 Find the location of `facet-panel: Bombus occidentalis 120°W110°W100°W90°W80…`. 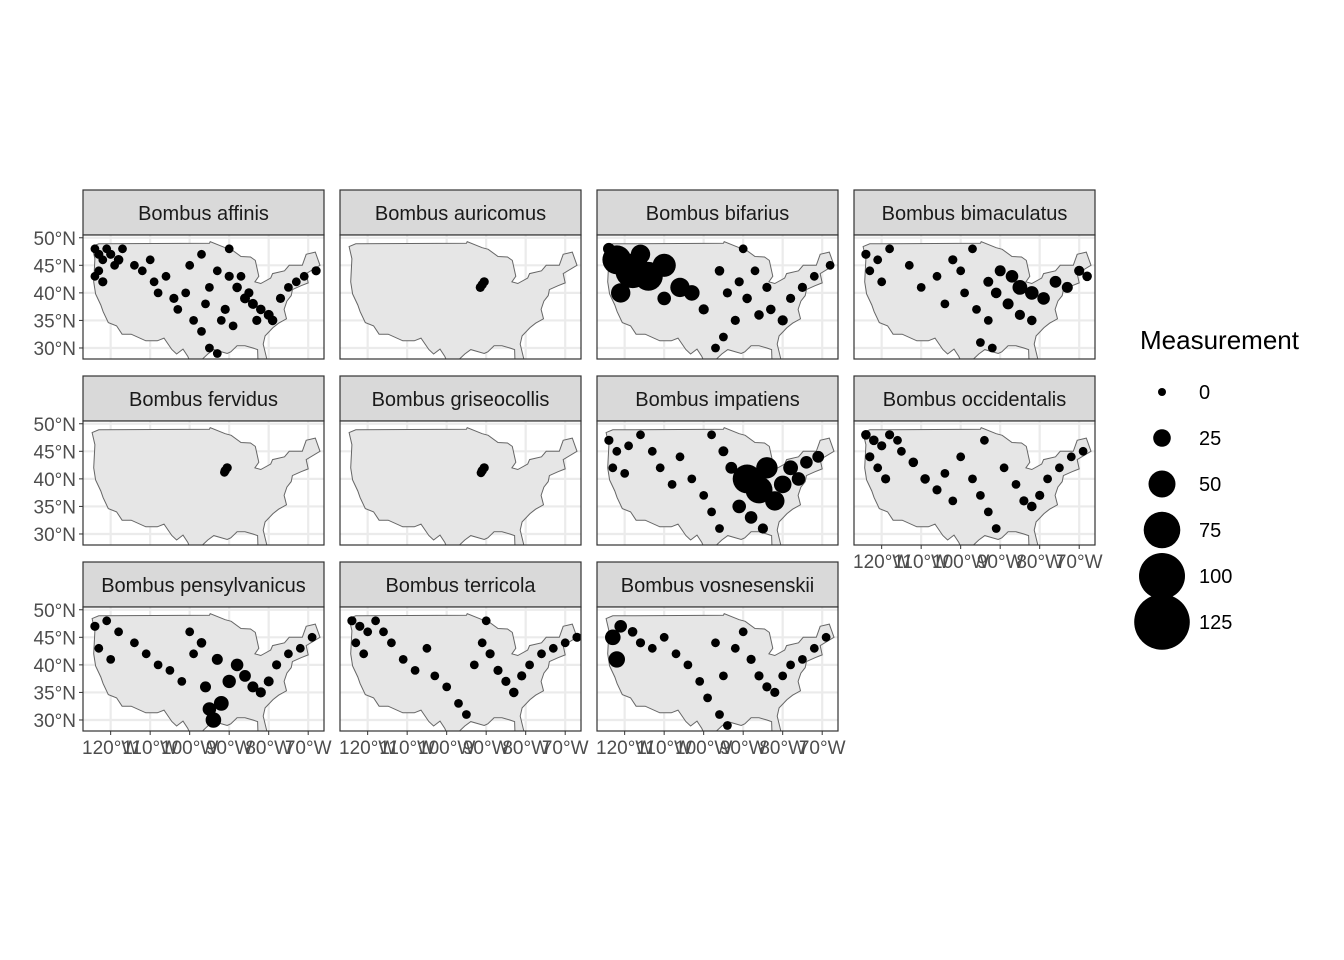

facet-panel: Bombus occidentalis 120°W110°W100°W90°W80… is located at coordinates (978, 474).